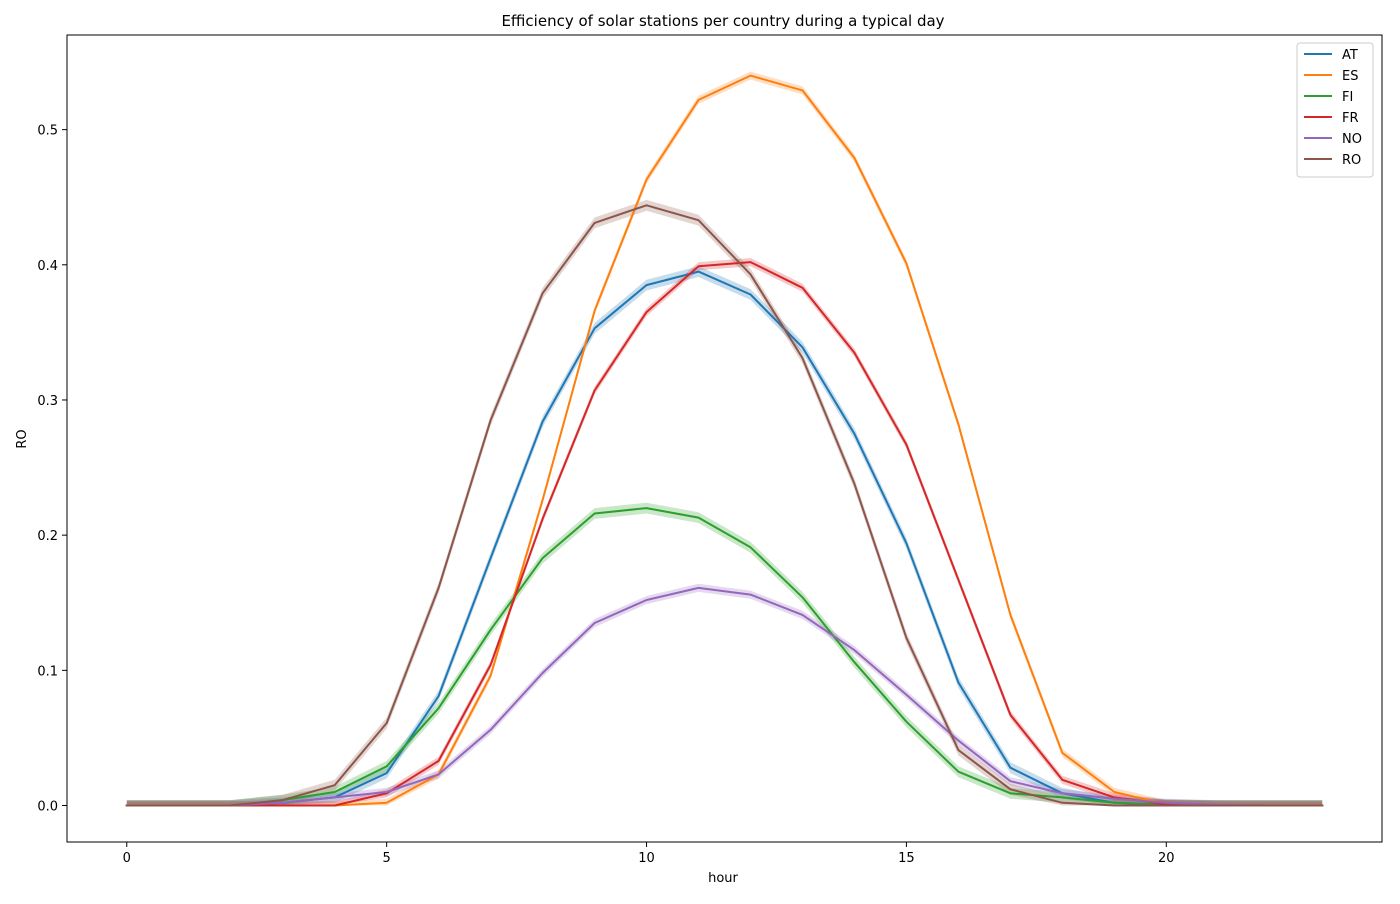 Image resolution: width=1400 pixels, height=904 pixels. What do you see at coordinates (47, 671) in the screenshot?
I see `y-tick-label: 0.1` at bounding box center [47, 671].